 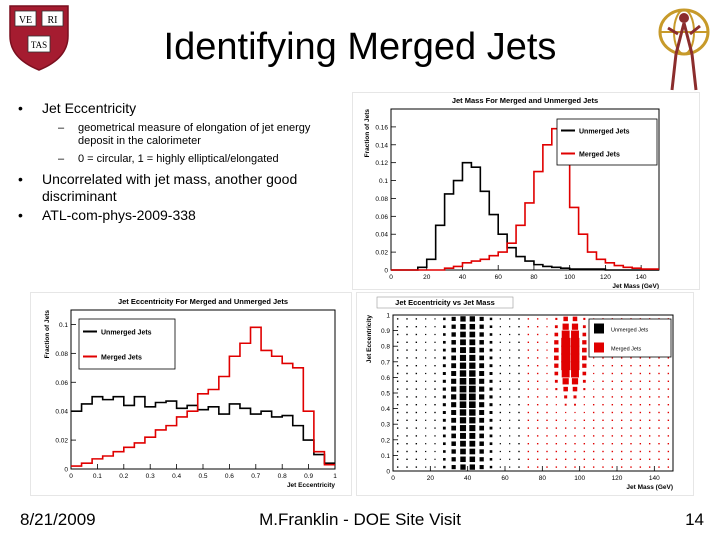 What do you see at coordinates (463, 277) in the screenshot?
I see `x-tick-label: 40` at bounding box center [463, 277].